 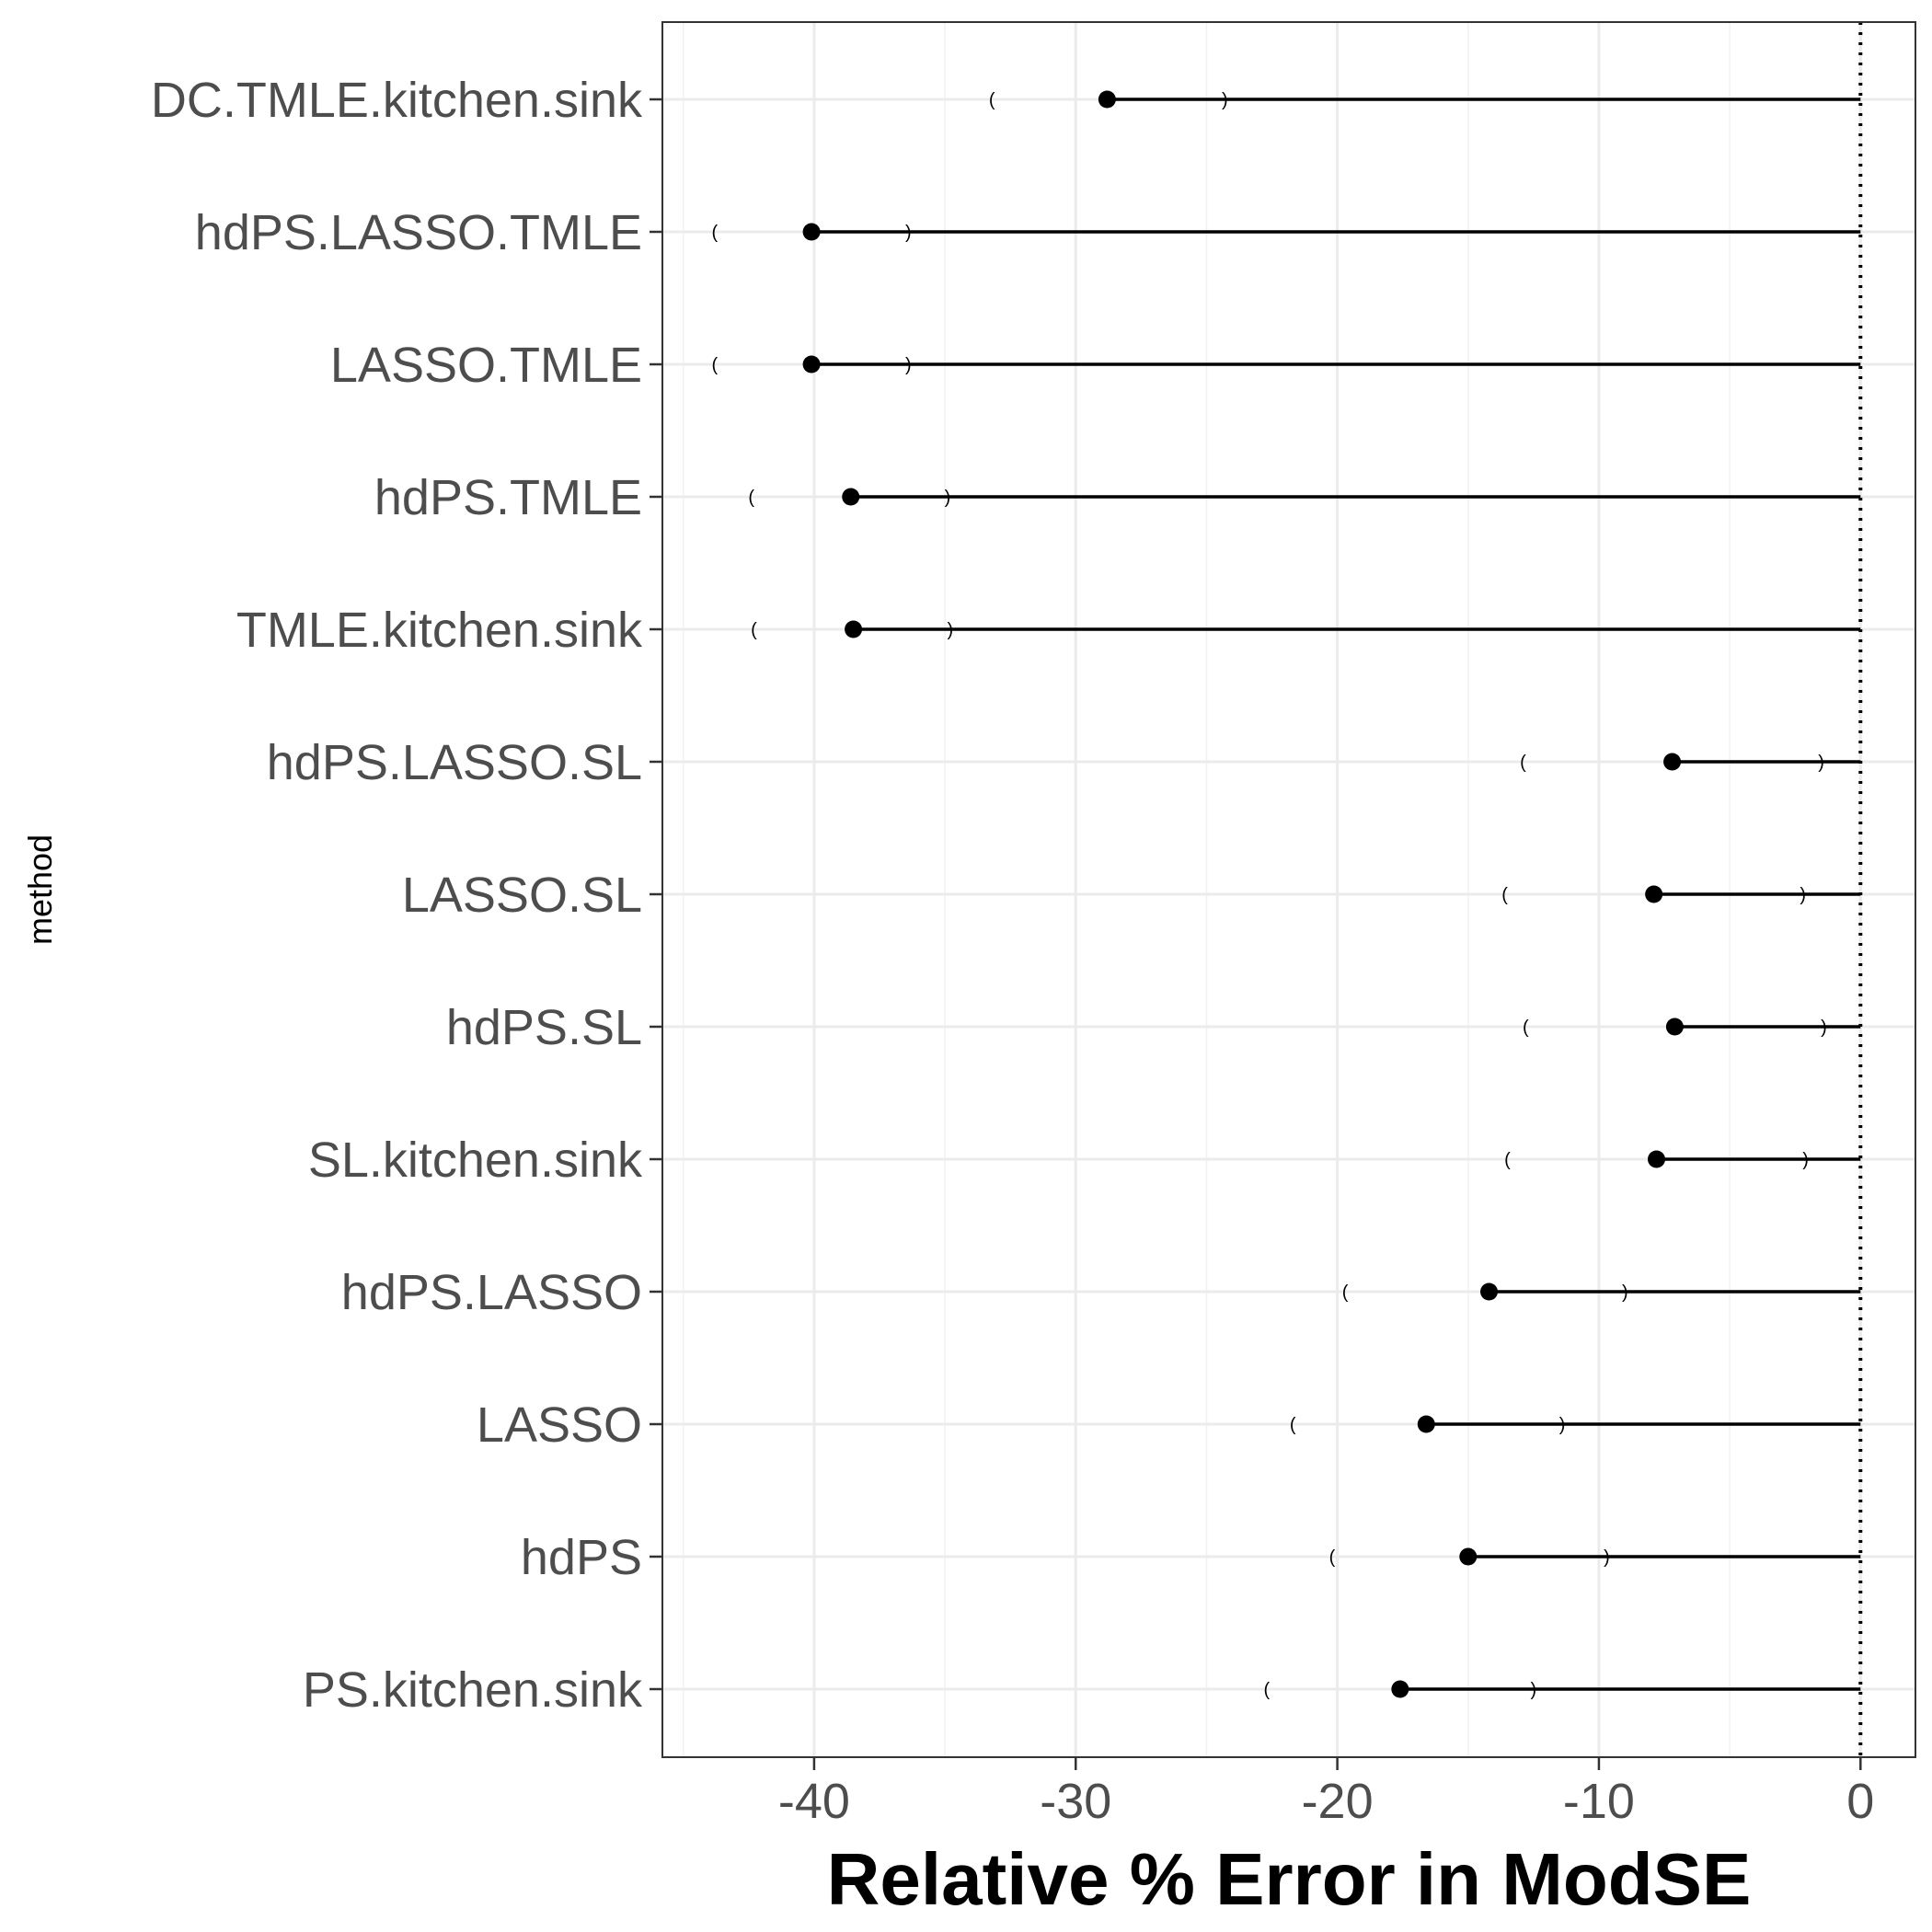 I want to click on x-tick-label: -10, so click(x=1599, y=1801).